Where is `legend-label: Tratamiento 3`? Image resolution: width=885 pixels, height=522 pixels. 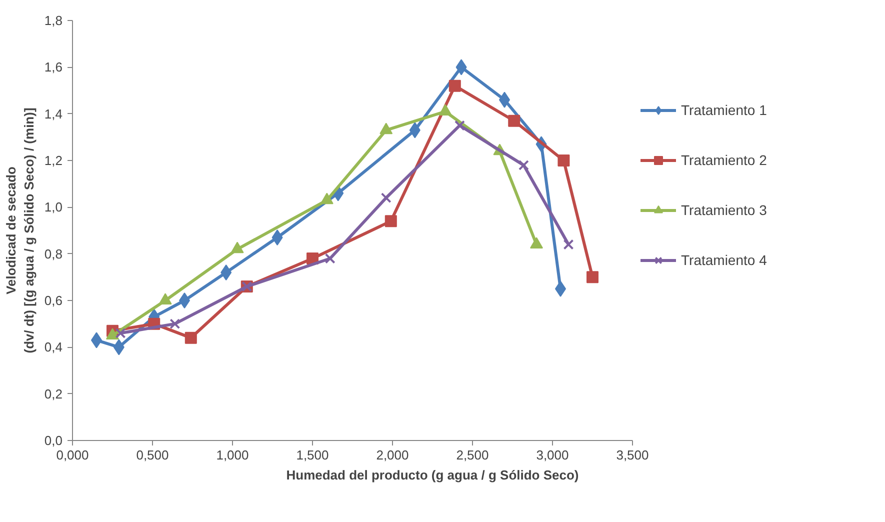
legend-label: Tratamiento 3 is located at coordinates (724, 210).